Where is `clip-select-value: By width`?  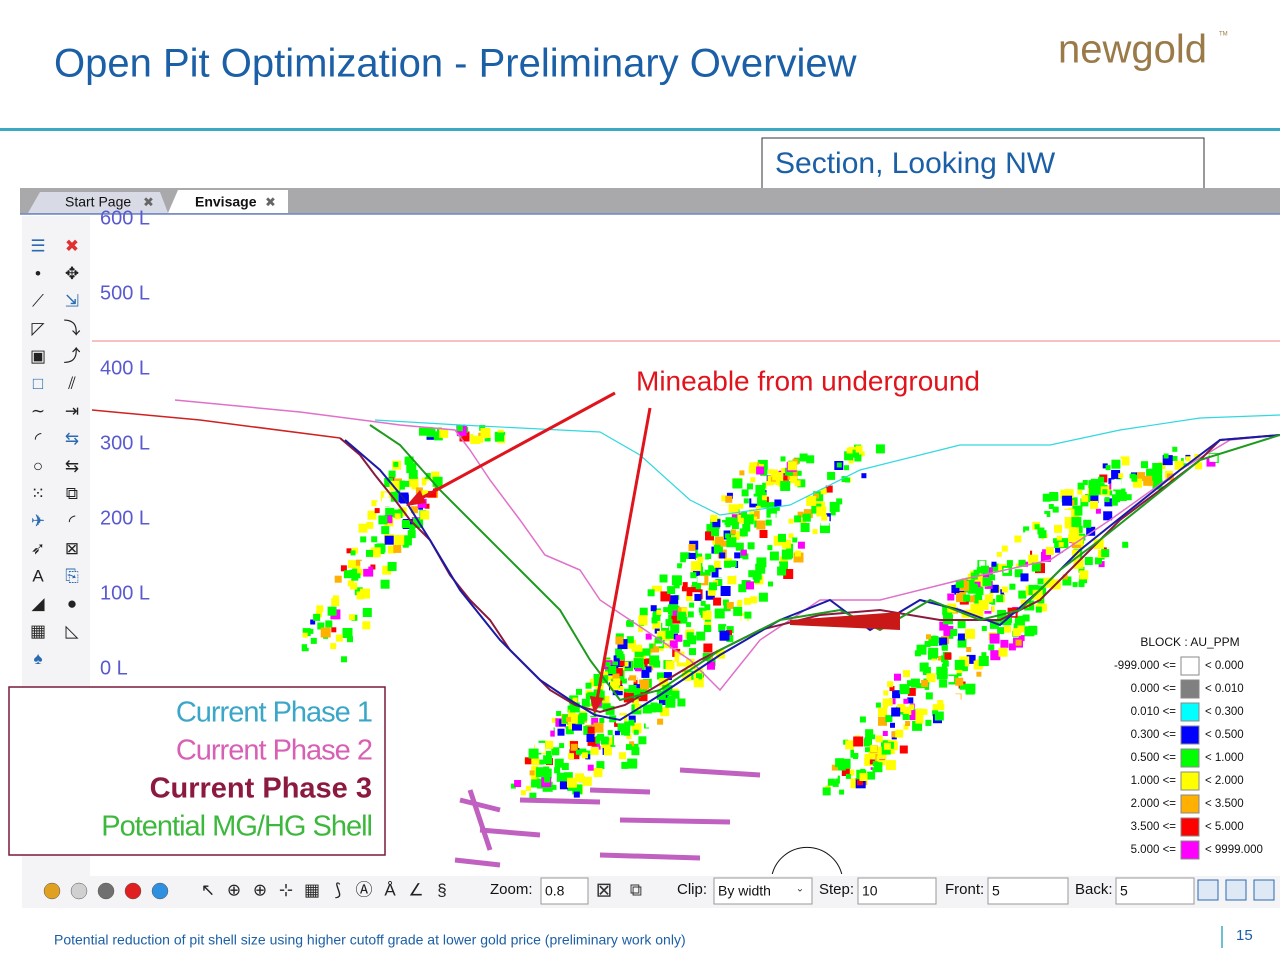
clip-select-value: By width is located at coordinates (744, 891).